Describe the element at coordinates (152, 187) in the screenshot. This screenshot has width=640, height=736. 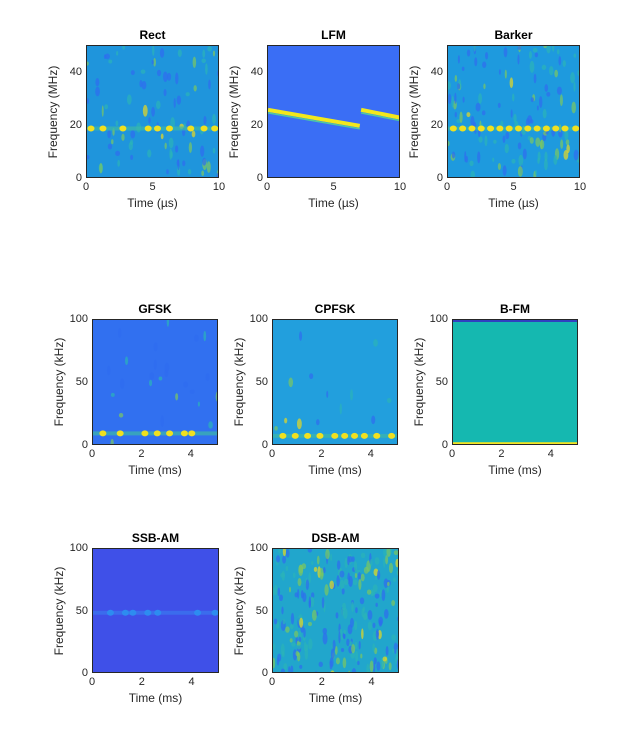
I see `x-tick-label: 5` at that location.